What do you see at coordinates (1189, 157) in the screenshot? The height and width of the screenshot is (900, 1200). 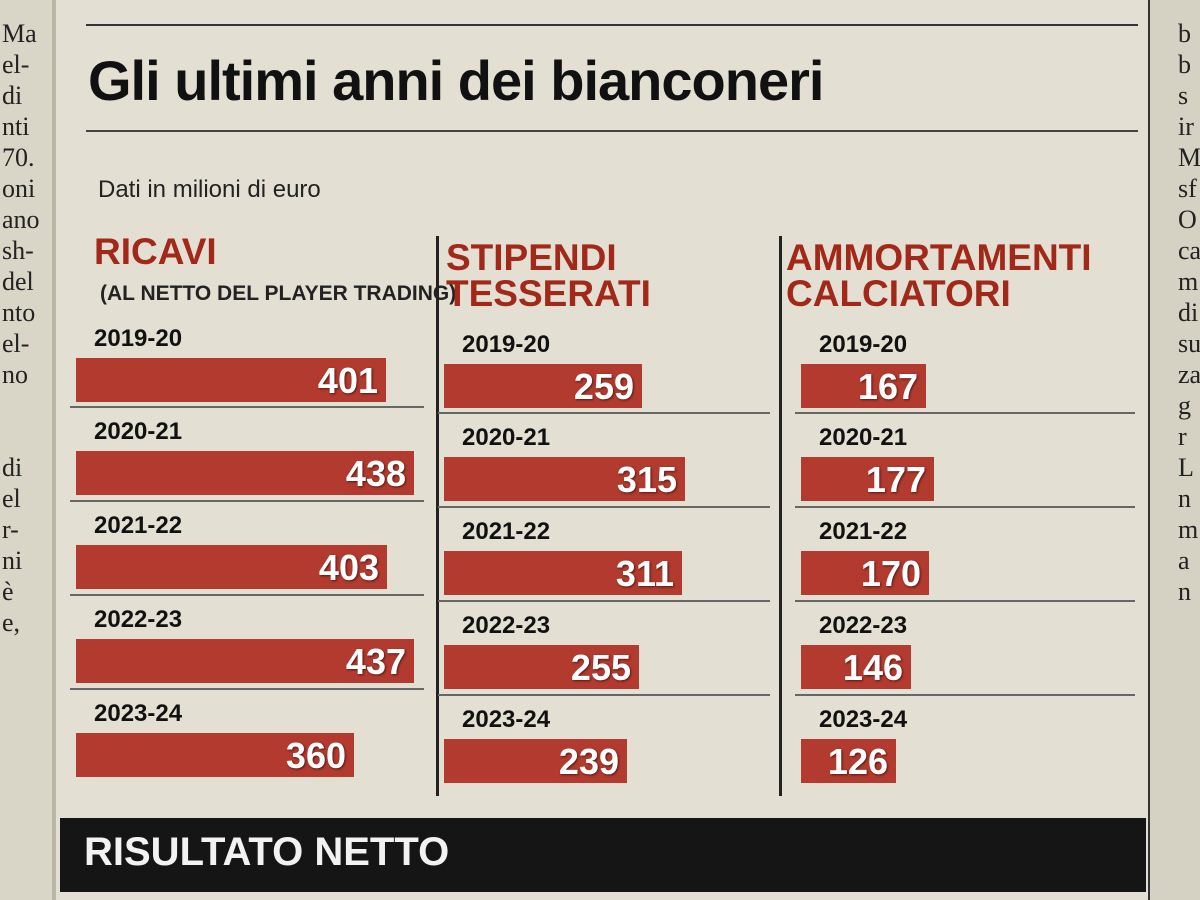 I see `right-margin-line: M` at bounding box center [1189, 157].